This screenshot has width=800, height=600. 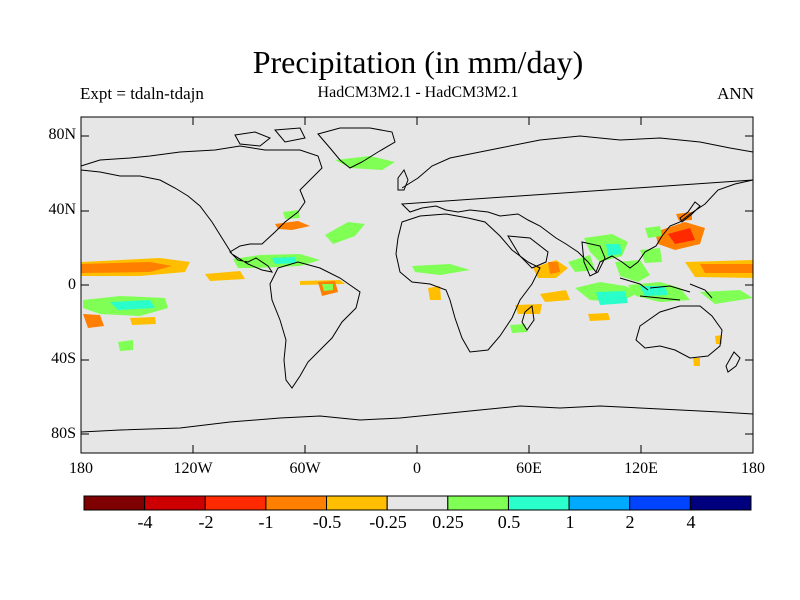 I want to click on coast-japan, so click(x=690, y=212).